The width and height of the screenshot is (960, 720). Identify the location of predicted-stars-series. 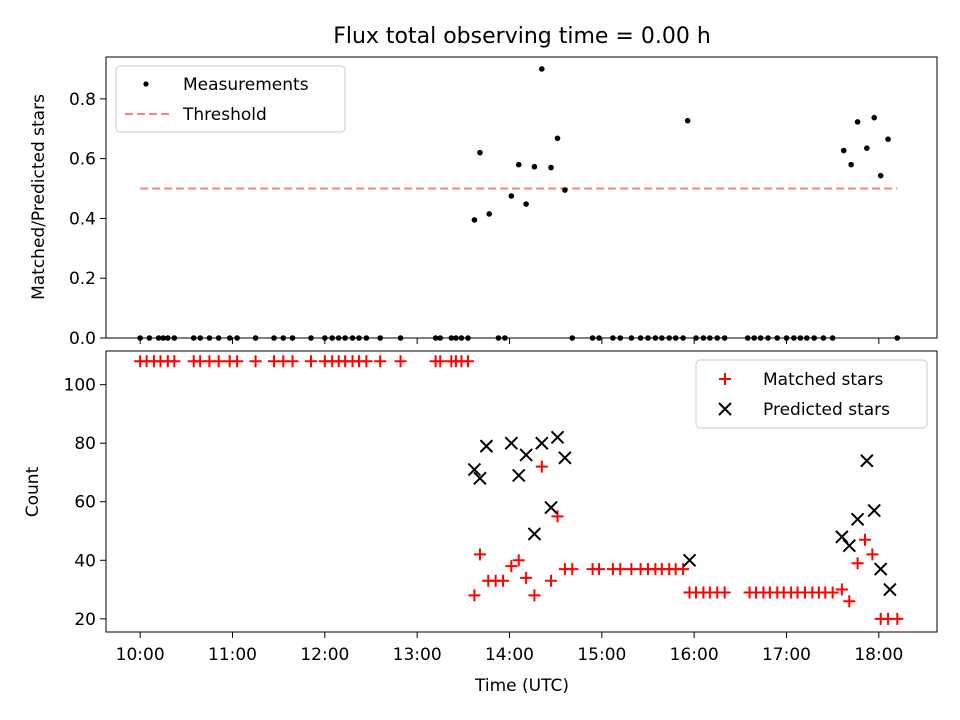
(682, 513).